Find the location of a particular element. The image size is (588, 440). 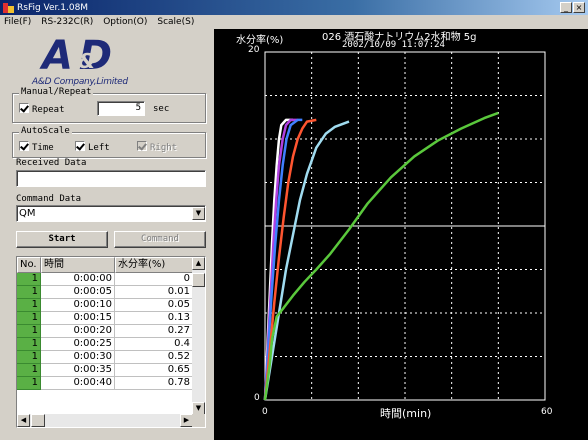

col-no: No. is located at coordinates (29, 265).